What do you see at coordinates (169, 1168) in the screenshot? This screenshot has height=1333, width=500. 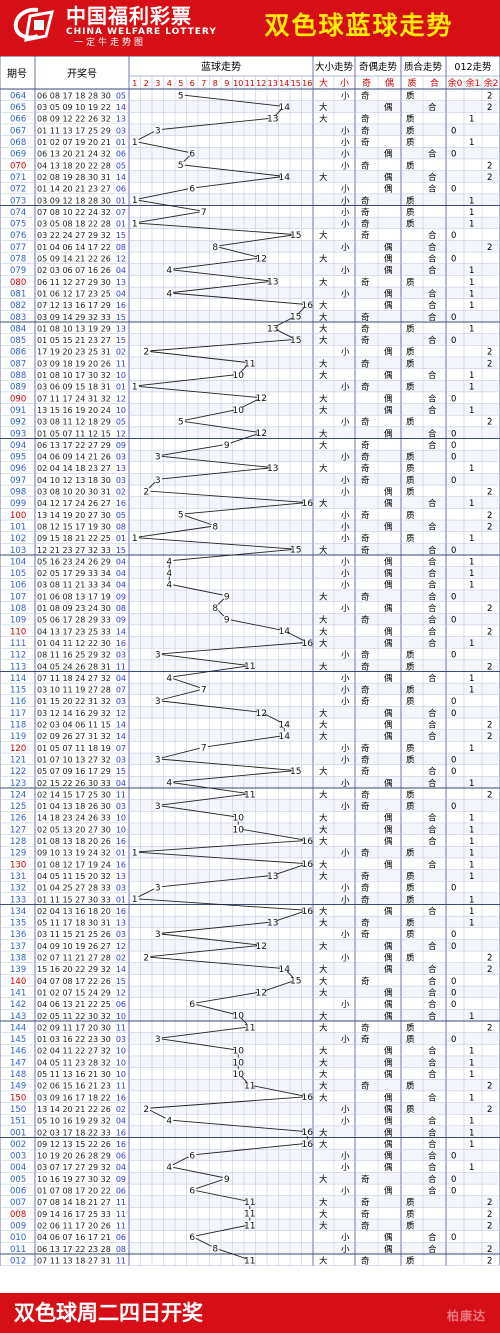 I see `blue-ball-label: 4` at bounding box center [169, 1168].